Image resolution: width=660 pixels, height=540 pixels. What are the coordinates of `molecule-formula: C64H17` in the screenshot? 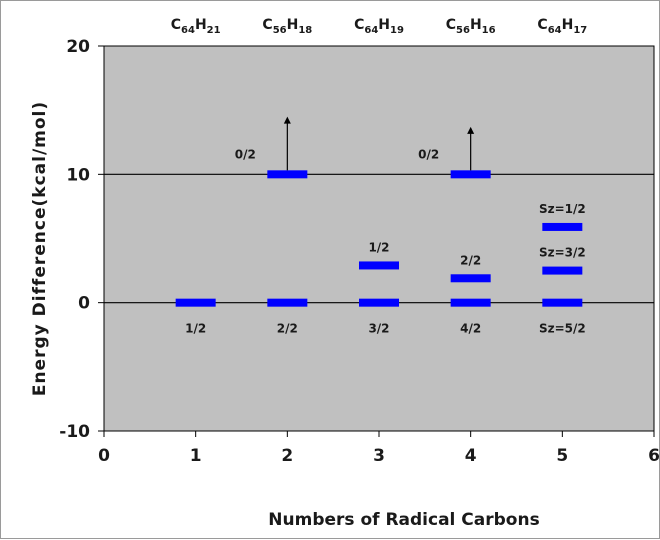 It's located at (562, 26).